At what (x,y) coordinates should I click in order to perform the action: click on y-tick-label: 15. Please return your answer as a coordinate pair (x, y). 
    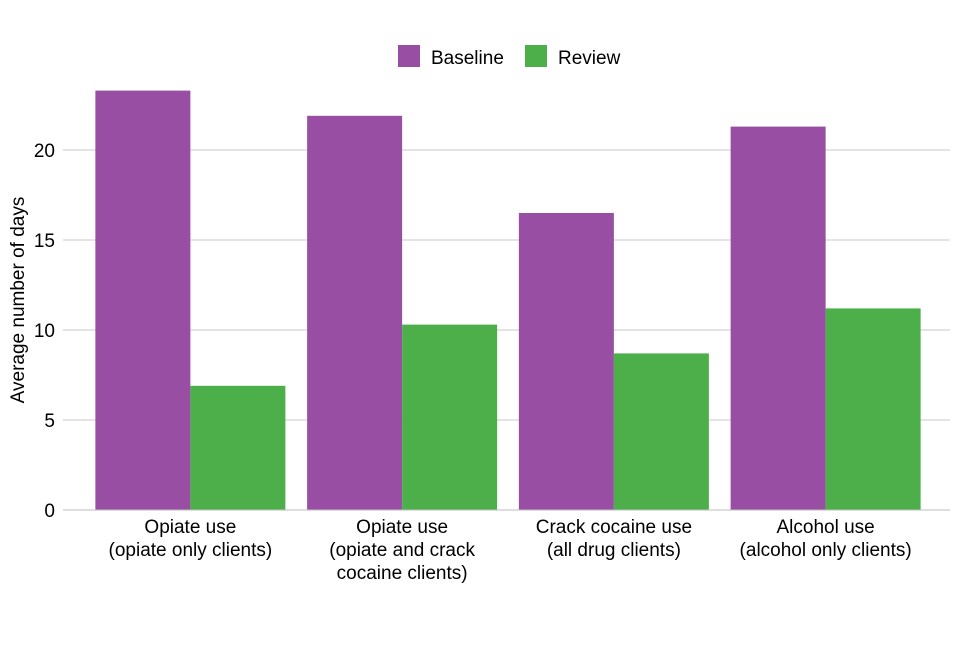
    Looking at the image, I should click on (44, 241).